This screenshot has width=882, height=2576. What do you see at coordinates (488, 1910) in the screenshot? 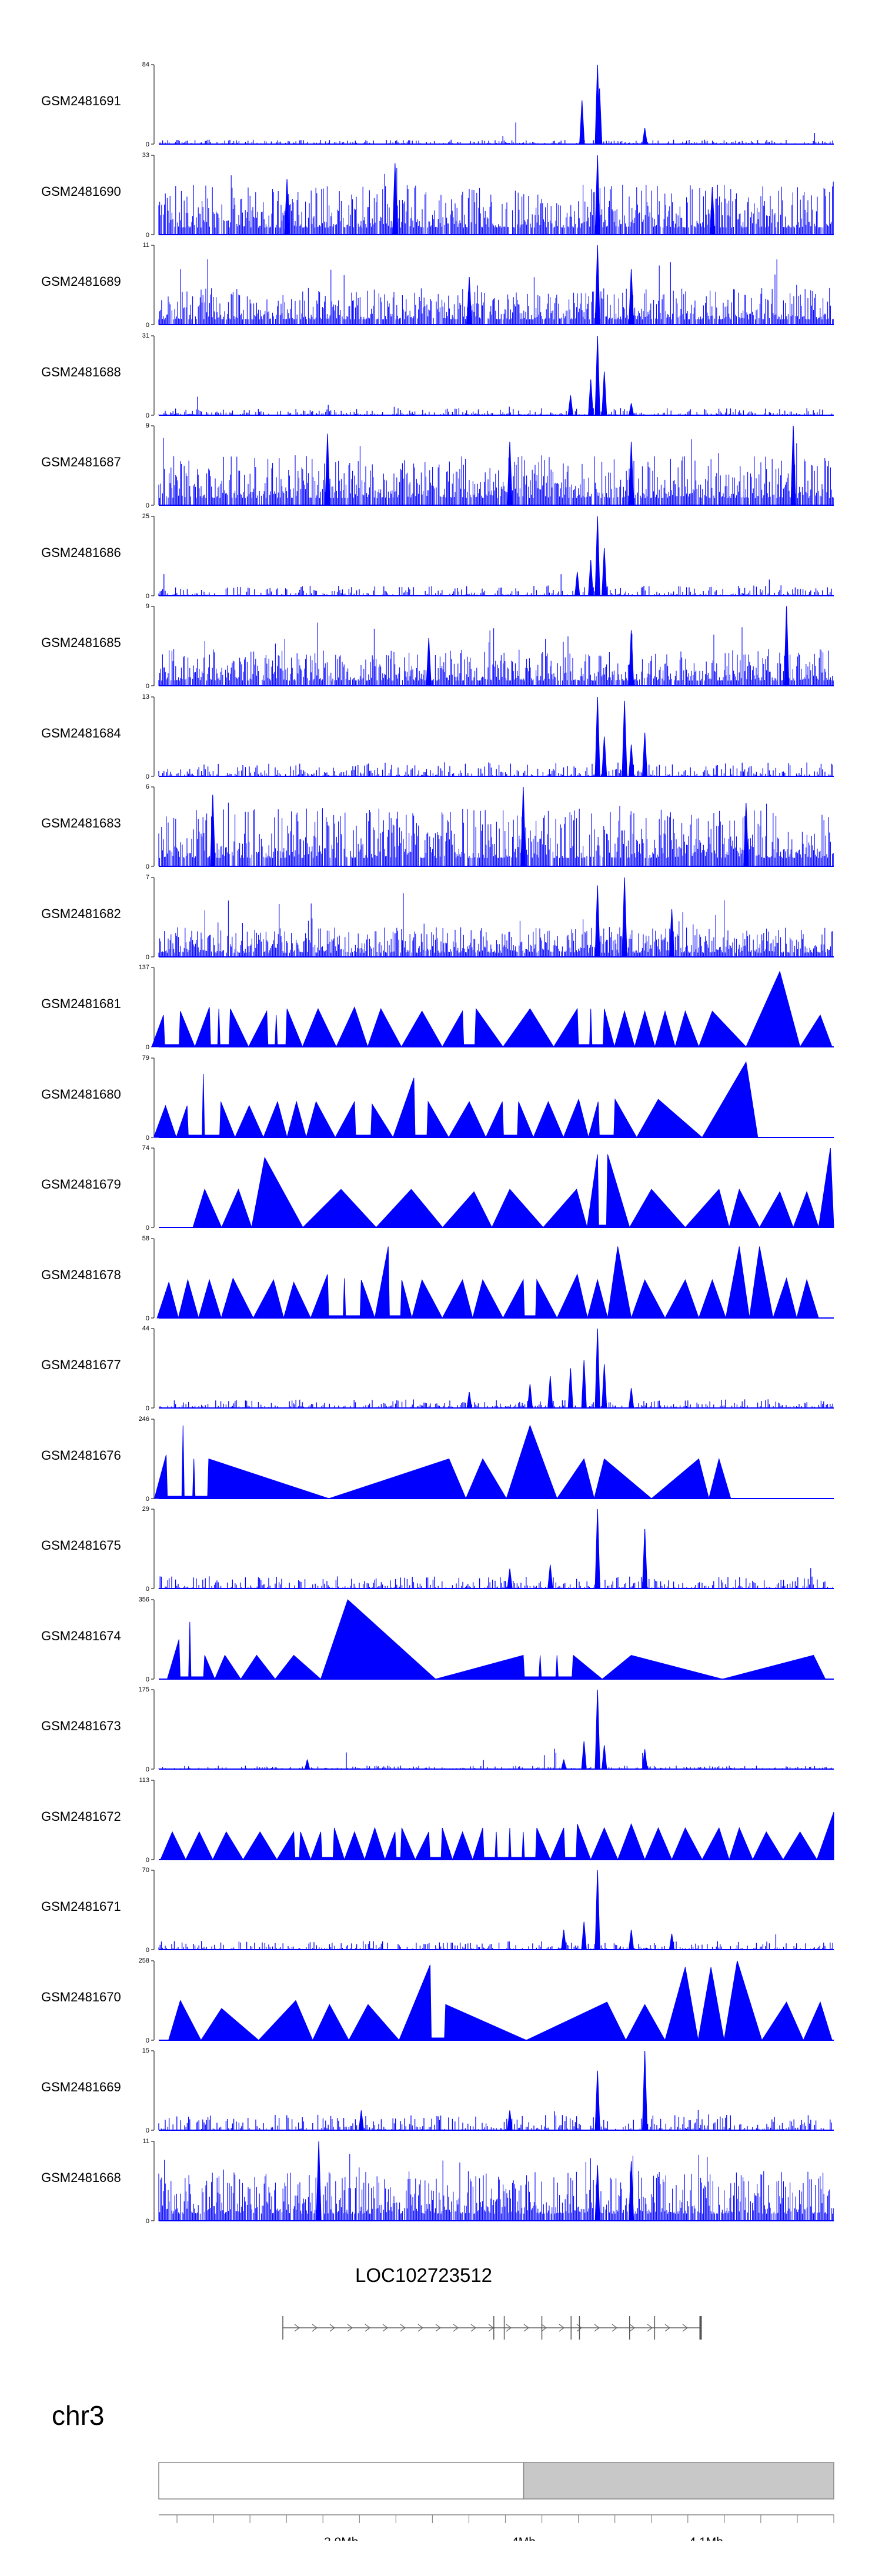
I see `track-plot: 70 0` at bounding box center [488, 1910].